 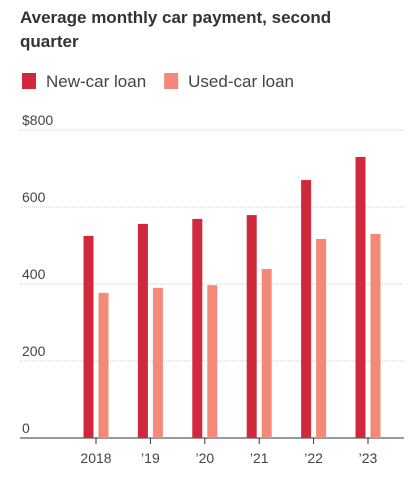 I want to click on x-tick-label: ’20, so click(x=204, y=458).